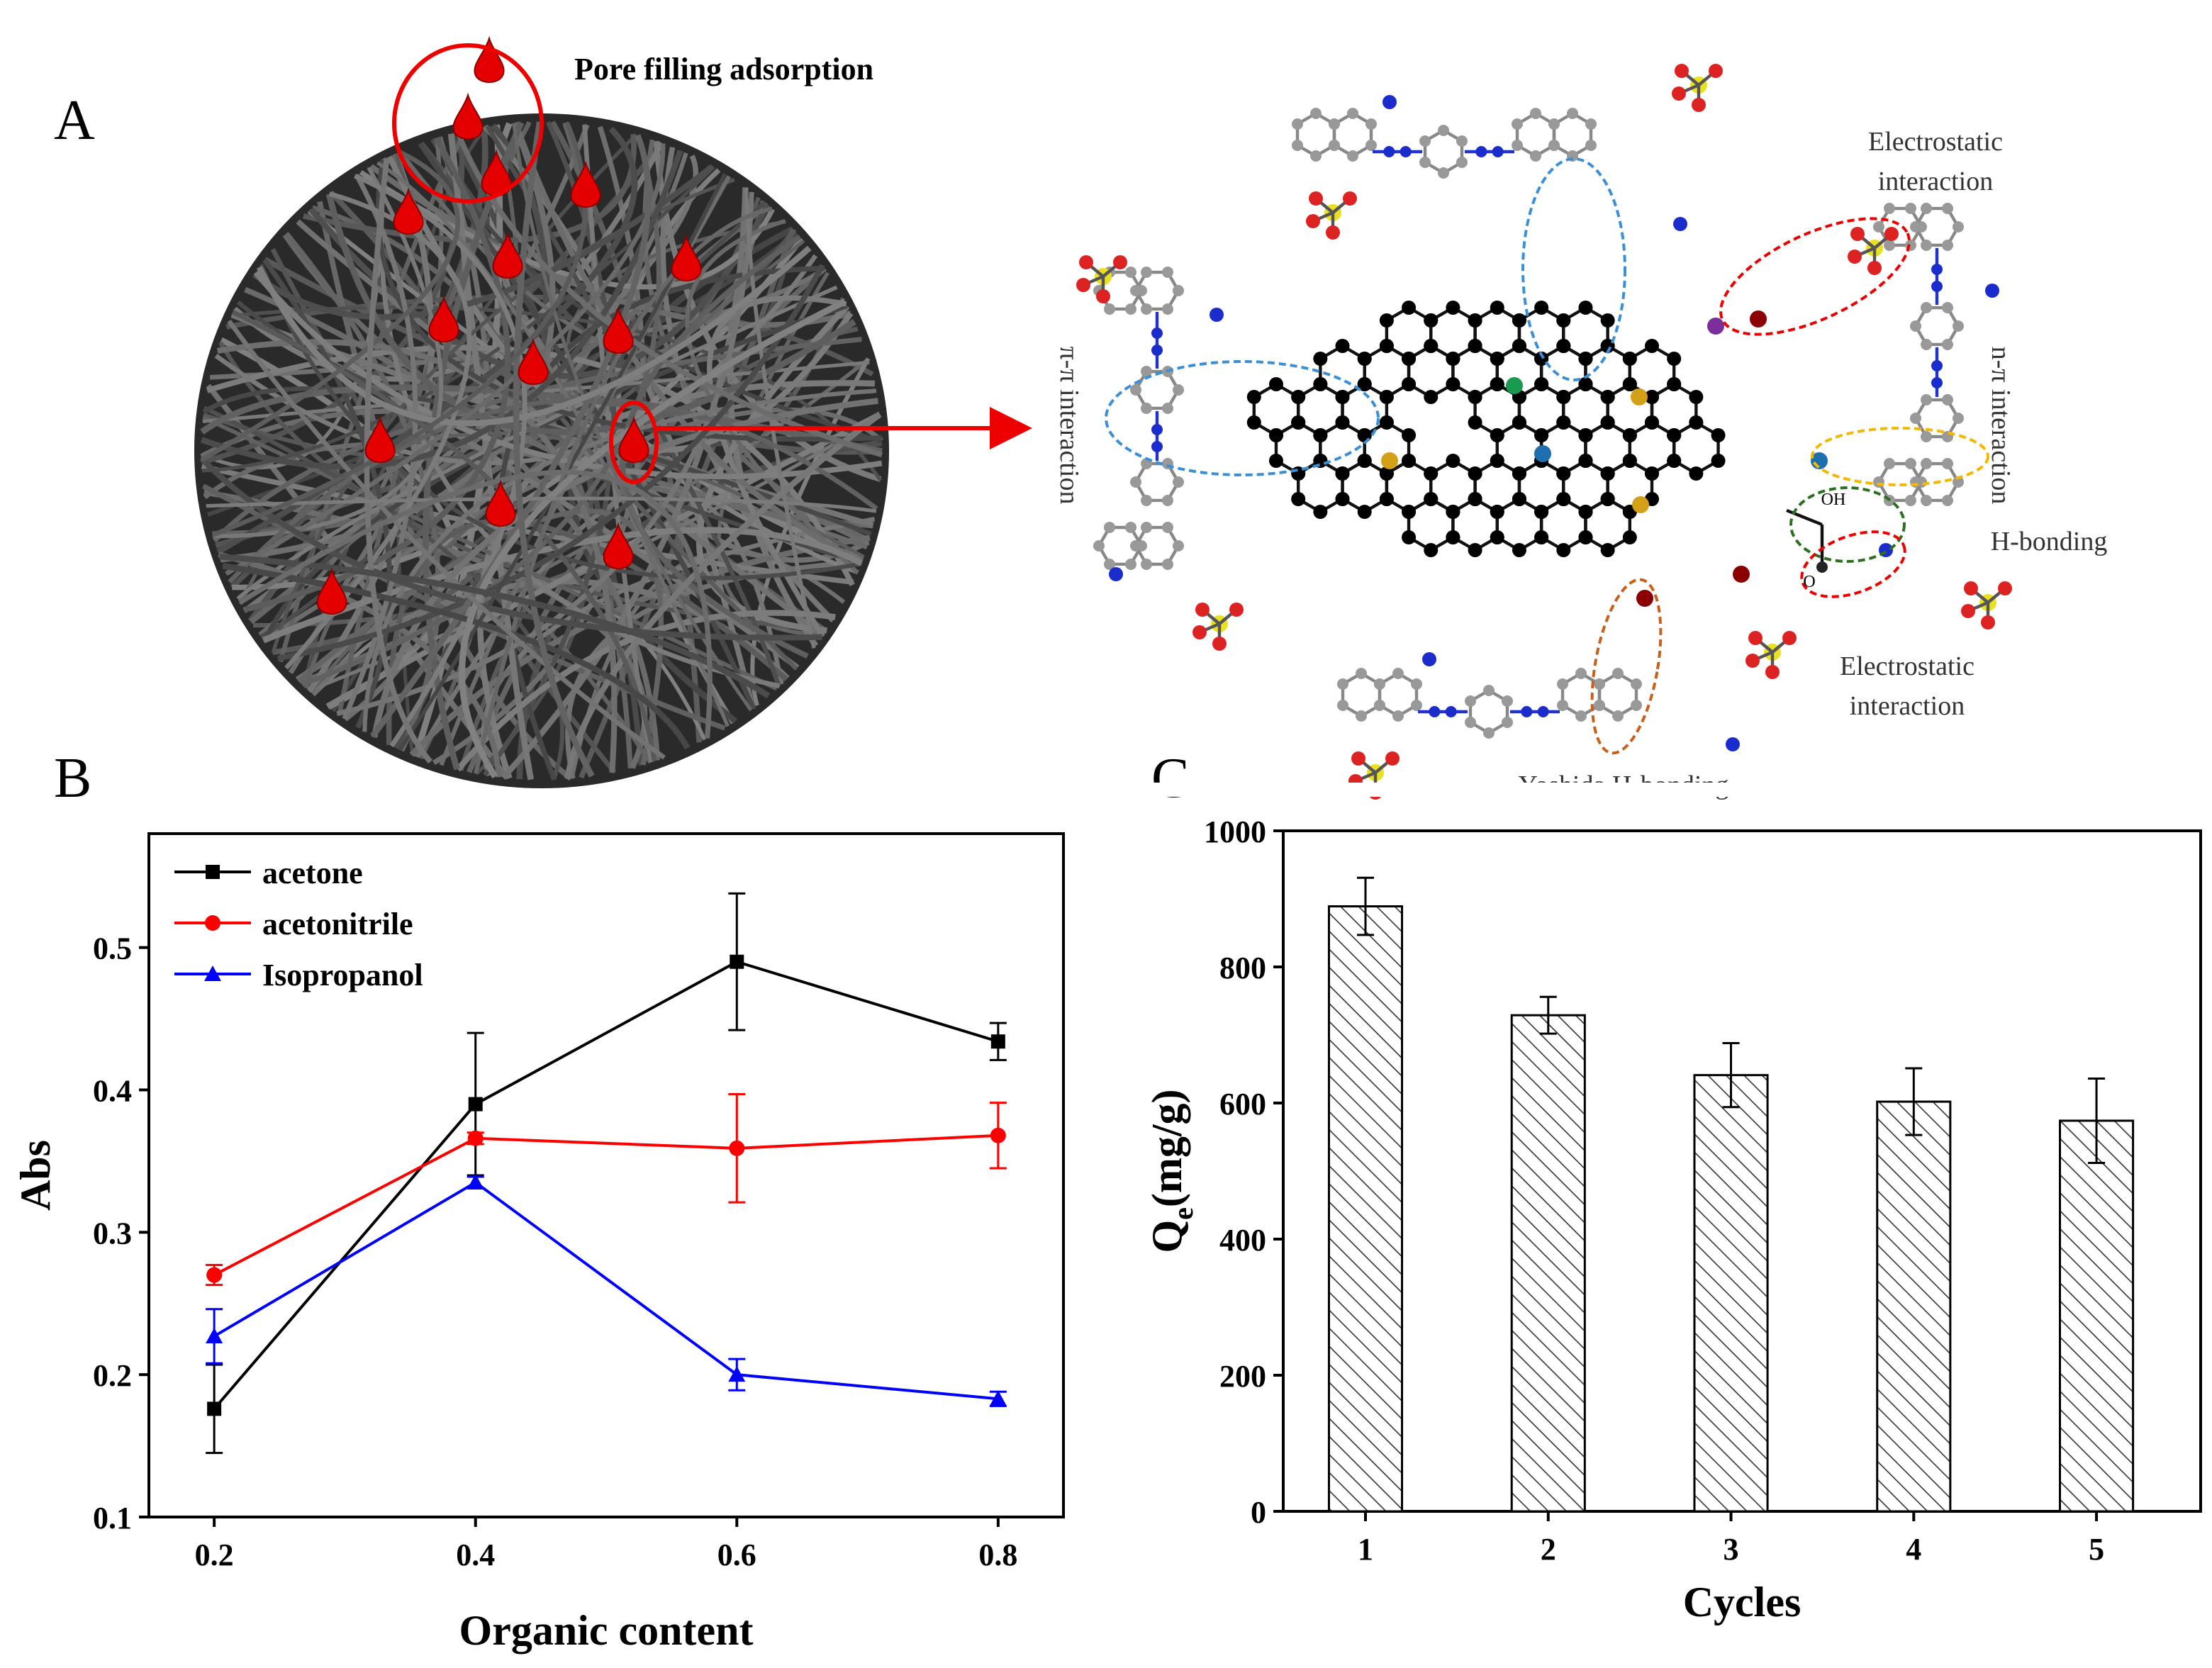 The image size is (2212, 1668). What do you see at coordinates (606, 1290) in the screenshot?
I see `series-line` at bounding box center [606, 1290].